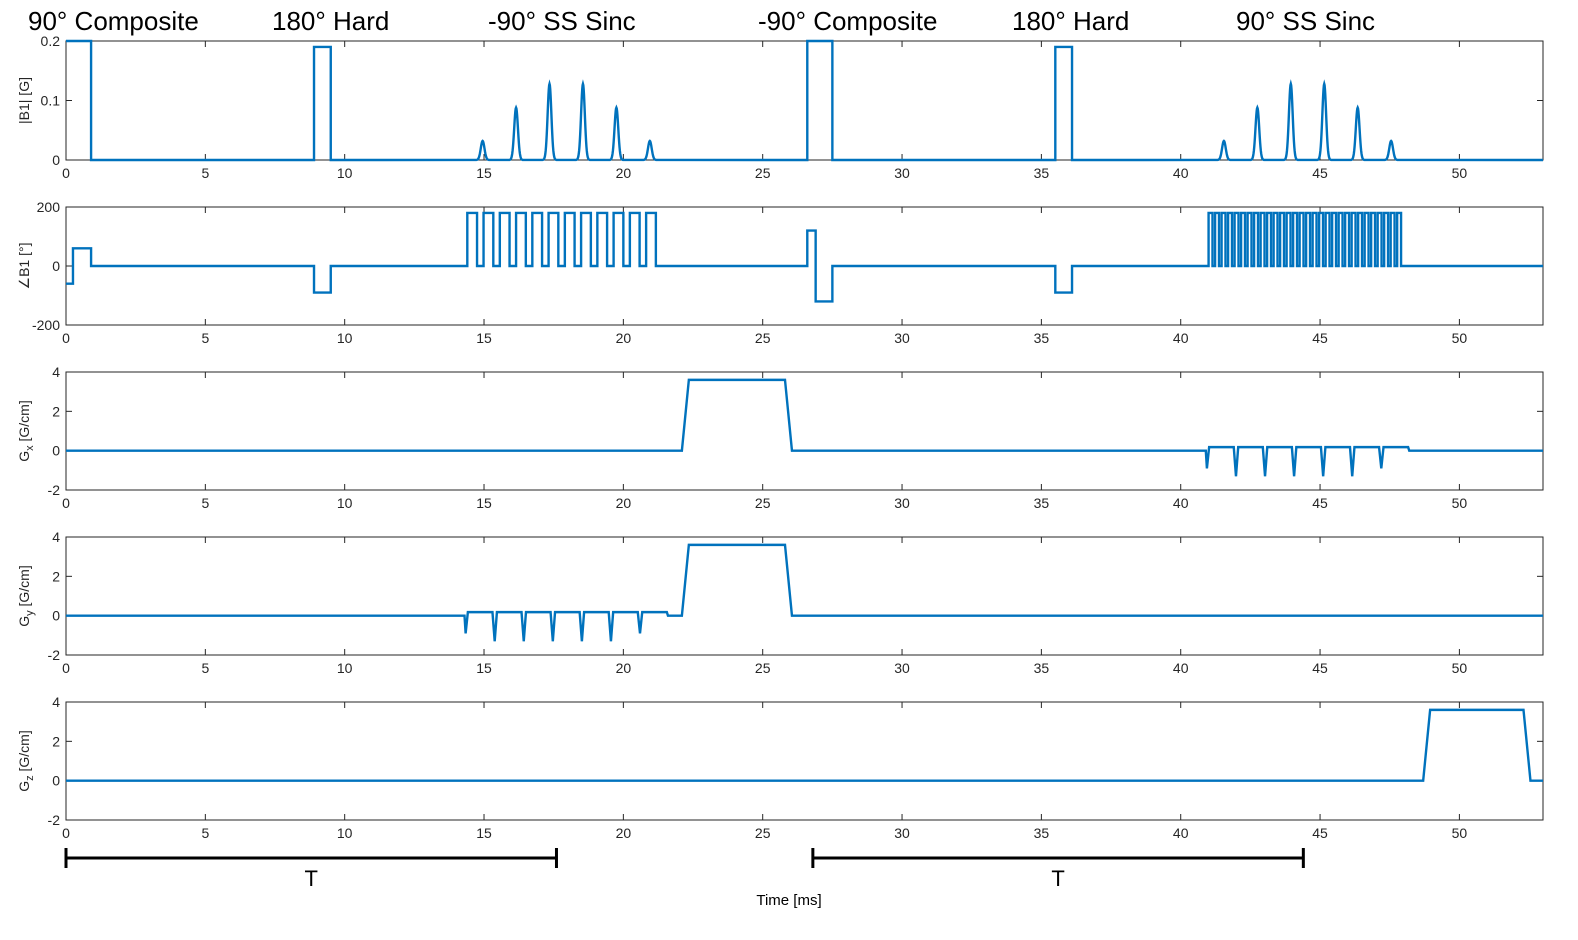 This screenshot has width=1578, height=940. Describe the element at coordinates (562, 21) in the screenshot. I see `pulse-label-neg90-ss-sinc: -90° SS Sinc` at that location.